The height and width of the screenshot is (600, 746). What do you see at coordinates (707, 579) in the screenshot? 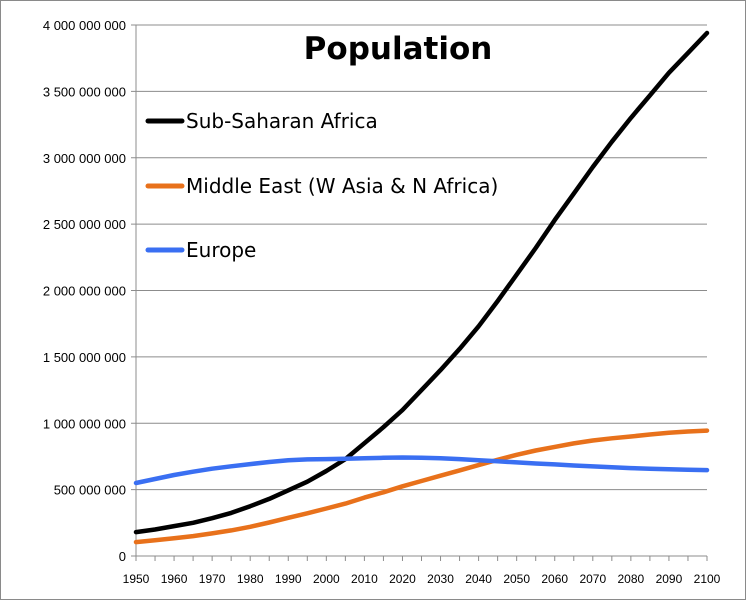
I see `x-tick-label: 2100` at bounding box center [707, 579].